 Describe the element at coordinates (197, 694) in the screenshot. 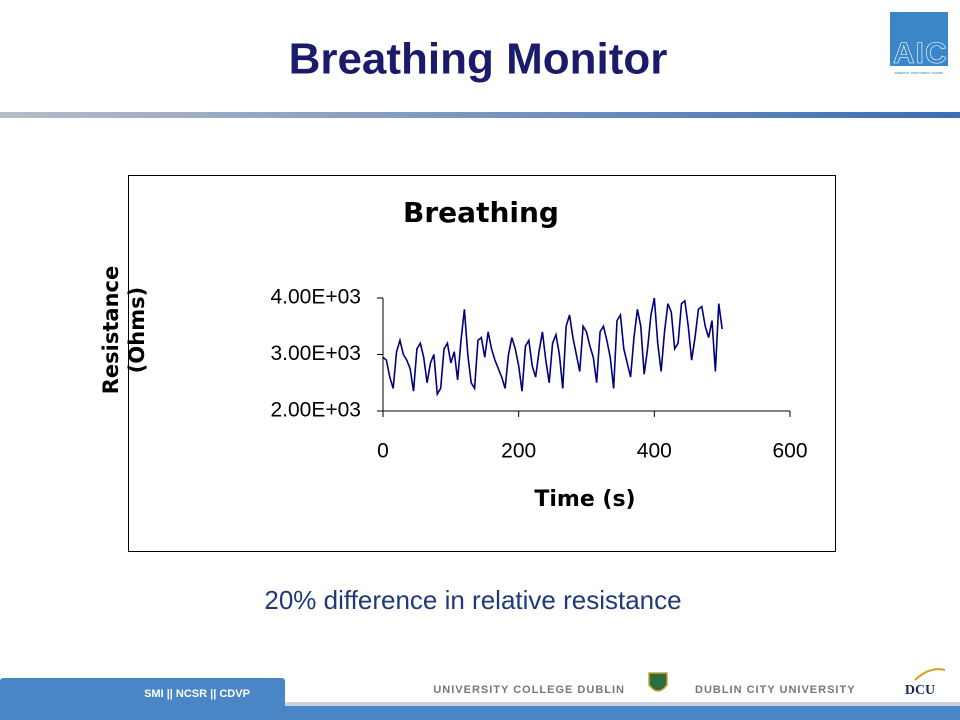

I see `footer-left: SMI || NCSR || CDVP` at that location.